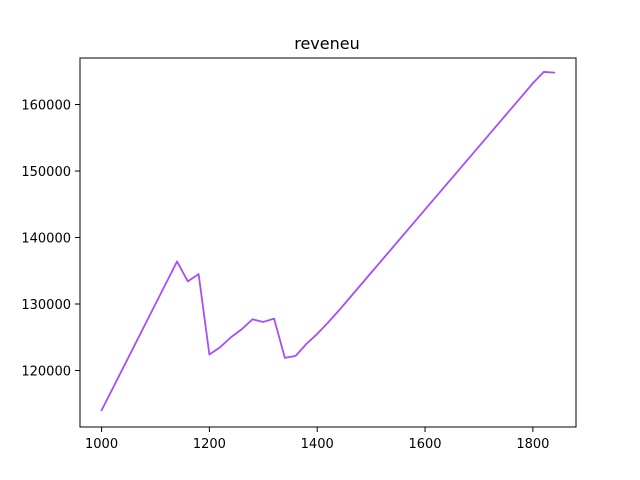 This screenshot has height=480, width=640. I want to click on x-tick-label: 1800, so click(532, 444).